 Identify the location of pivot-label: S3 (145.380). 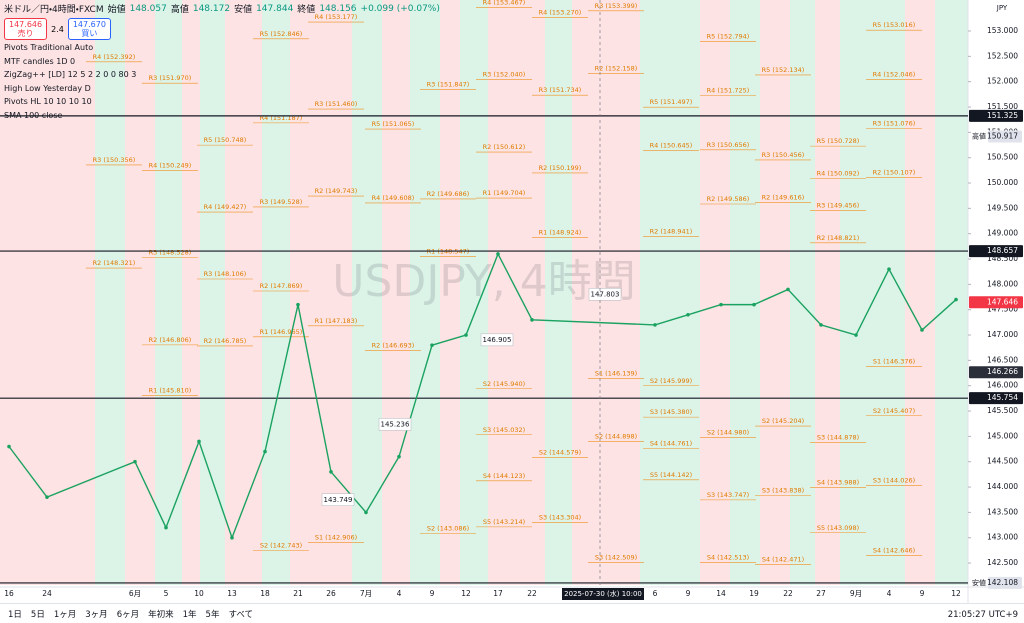
(671, 412).